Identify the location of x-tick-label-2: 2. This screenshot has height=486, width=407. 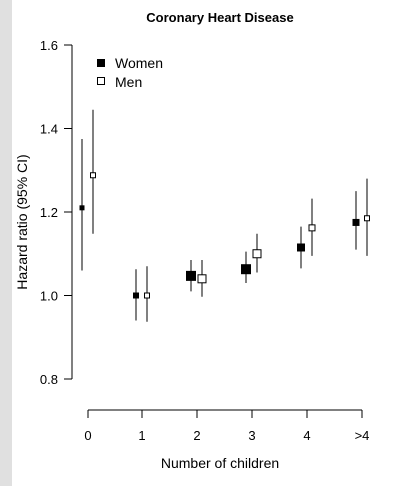
(196, 435).